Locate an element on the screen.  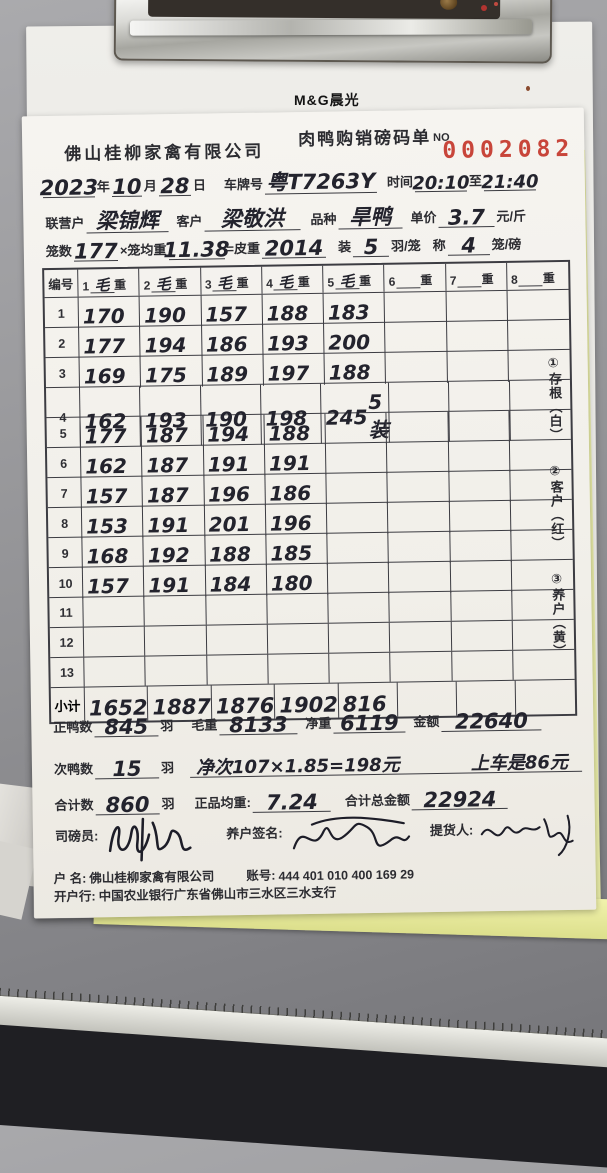
row-number: 10 is located at coordinates (66, 583).